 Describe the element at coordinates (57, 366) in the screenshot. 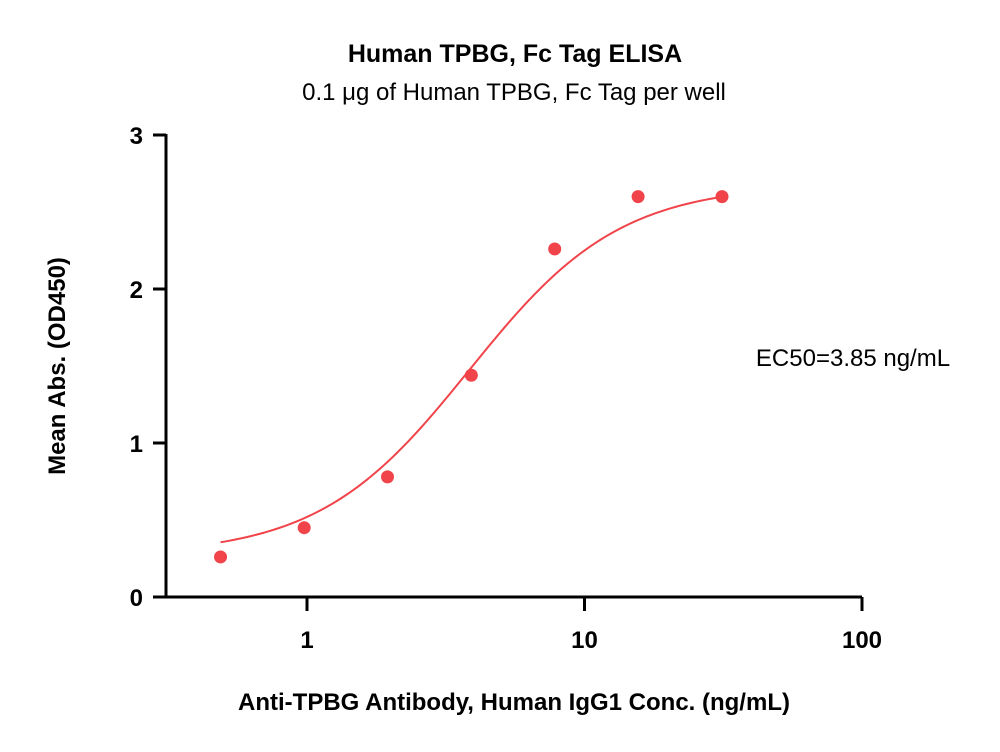

I see `y-axis-label: Mean Abs. (OD450)` at that location.